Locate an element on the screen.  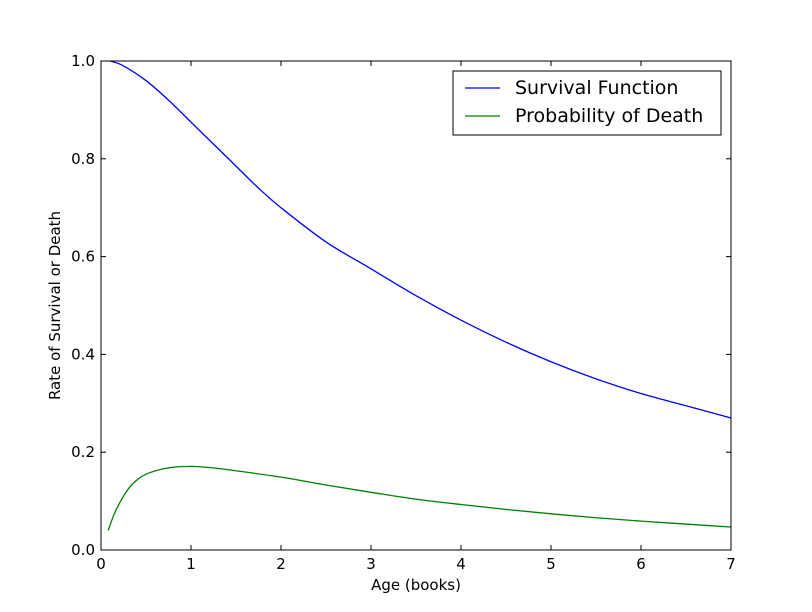
x-tick-label: 5 is located at coordinates (551, 564).